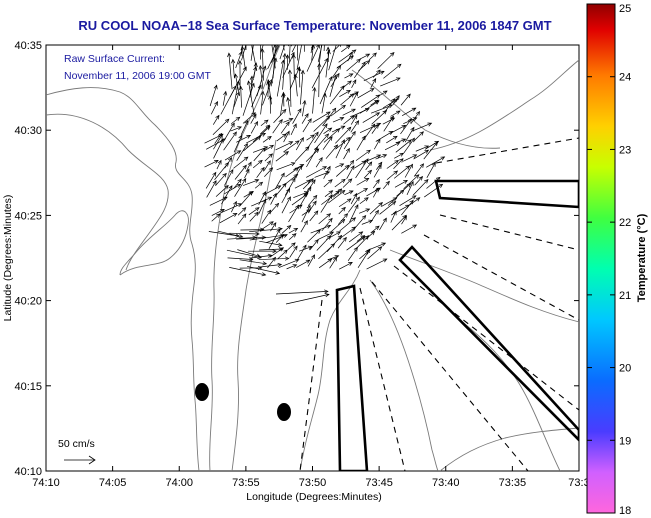 This screenshot has height=518, width=651. What do you see at coordinates (446, 483) in the screenshot?
I see `x-tick-label: 73:40` at bounding box center [446, 483].